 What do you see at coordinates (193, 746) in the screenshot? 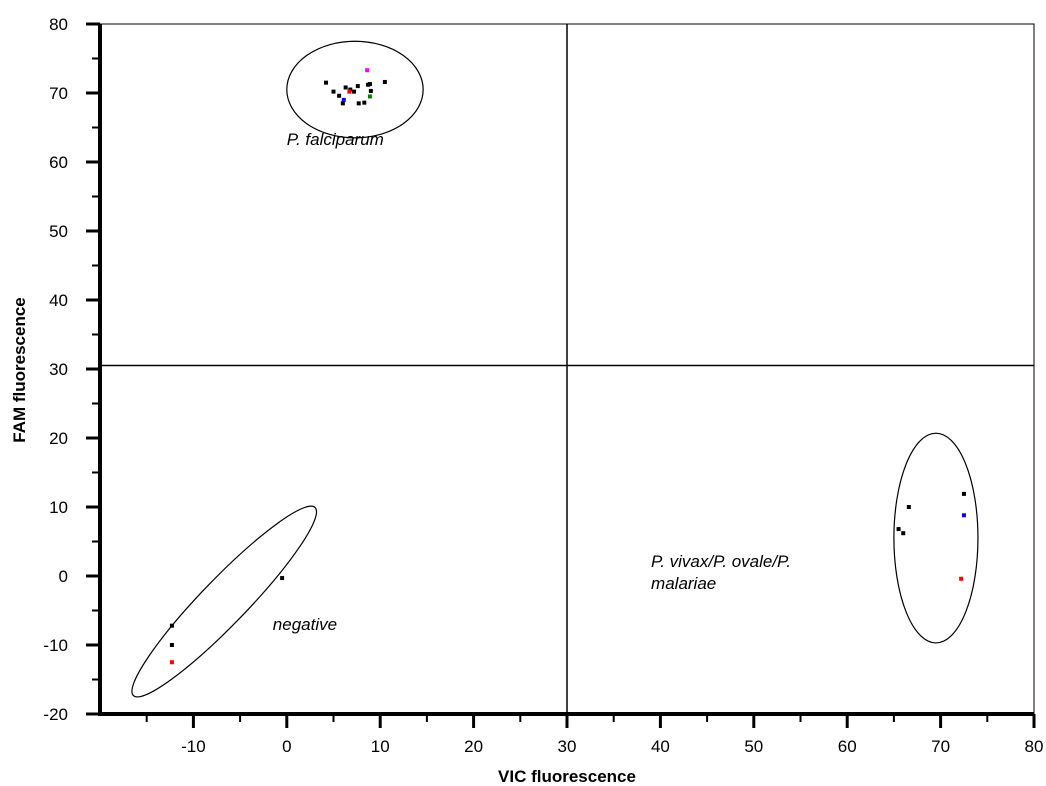
I see `x-tick-label: -10` at bounding box center [193, 746].